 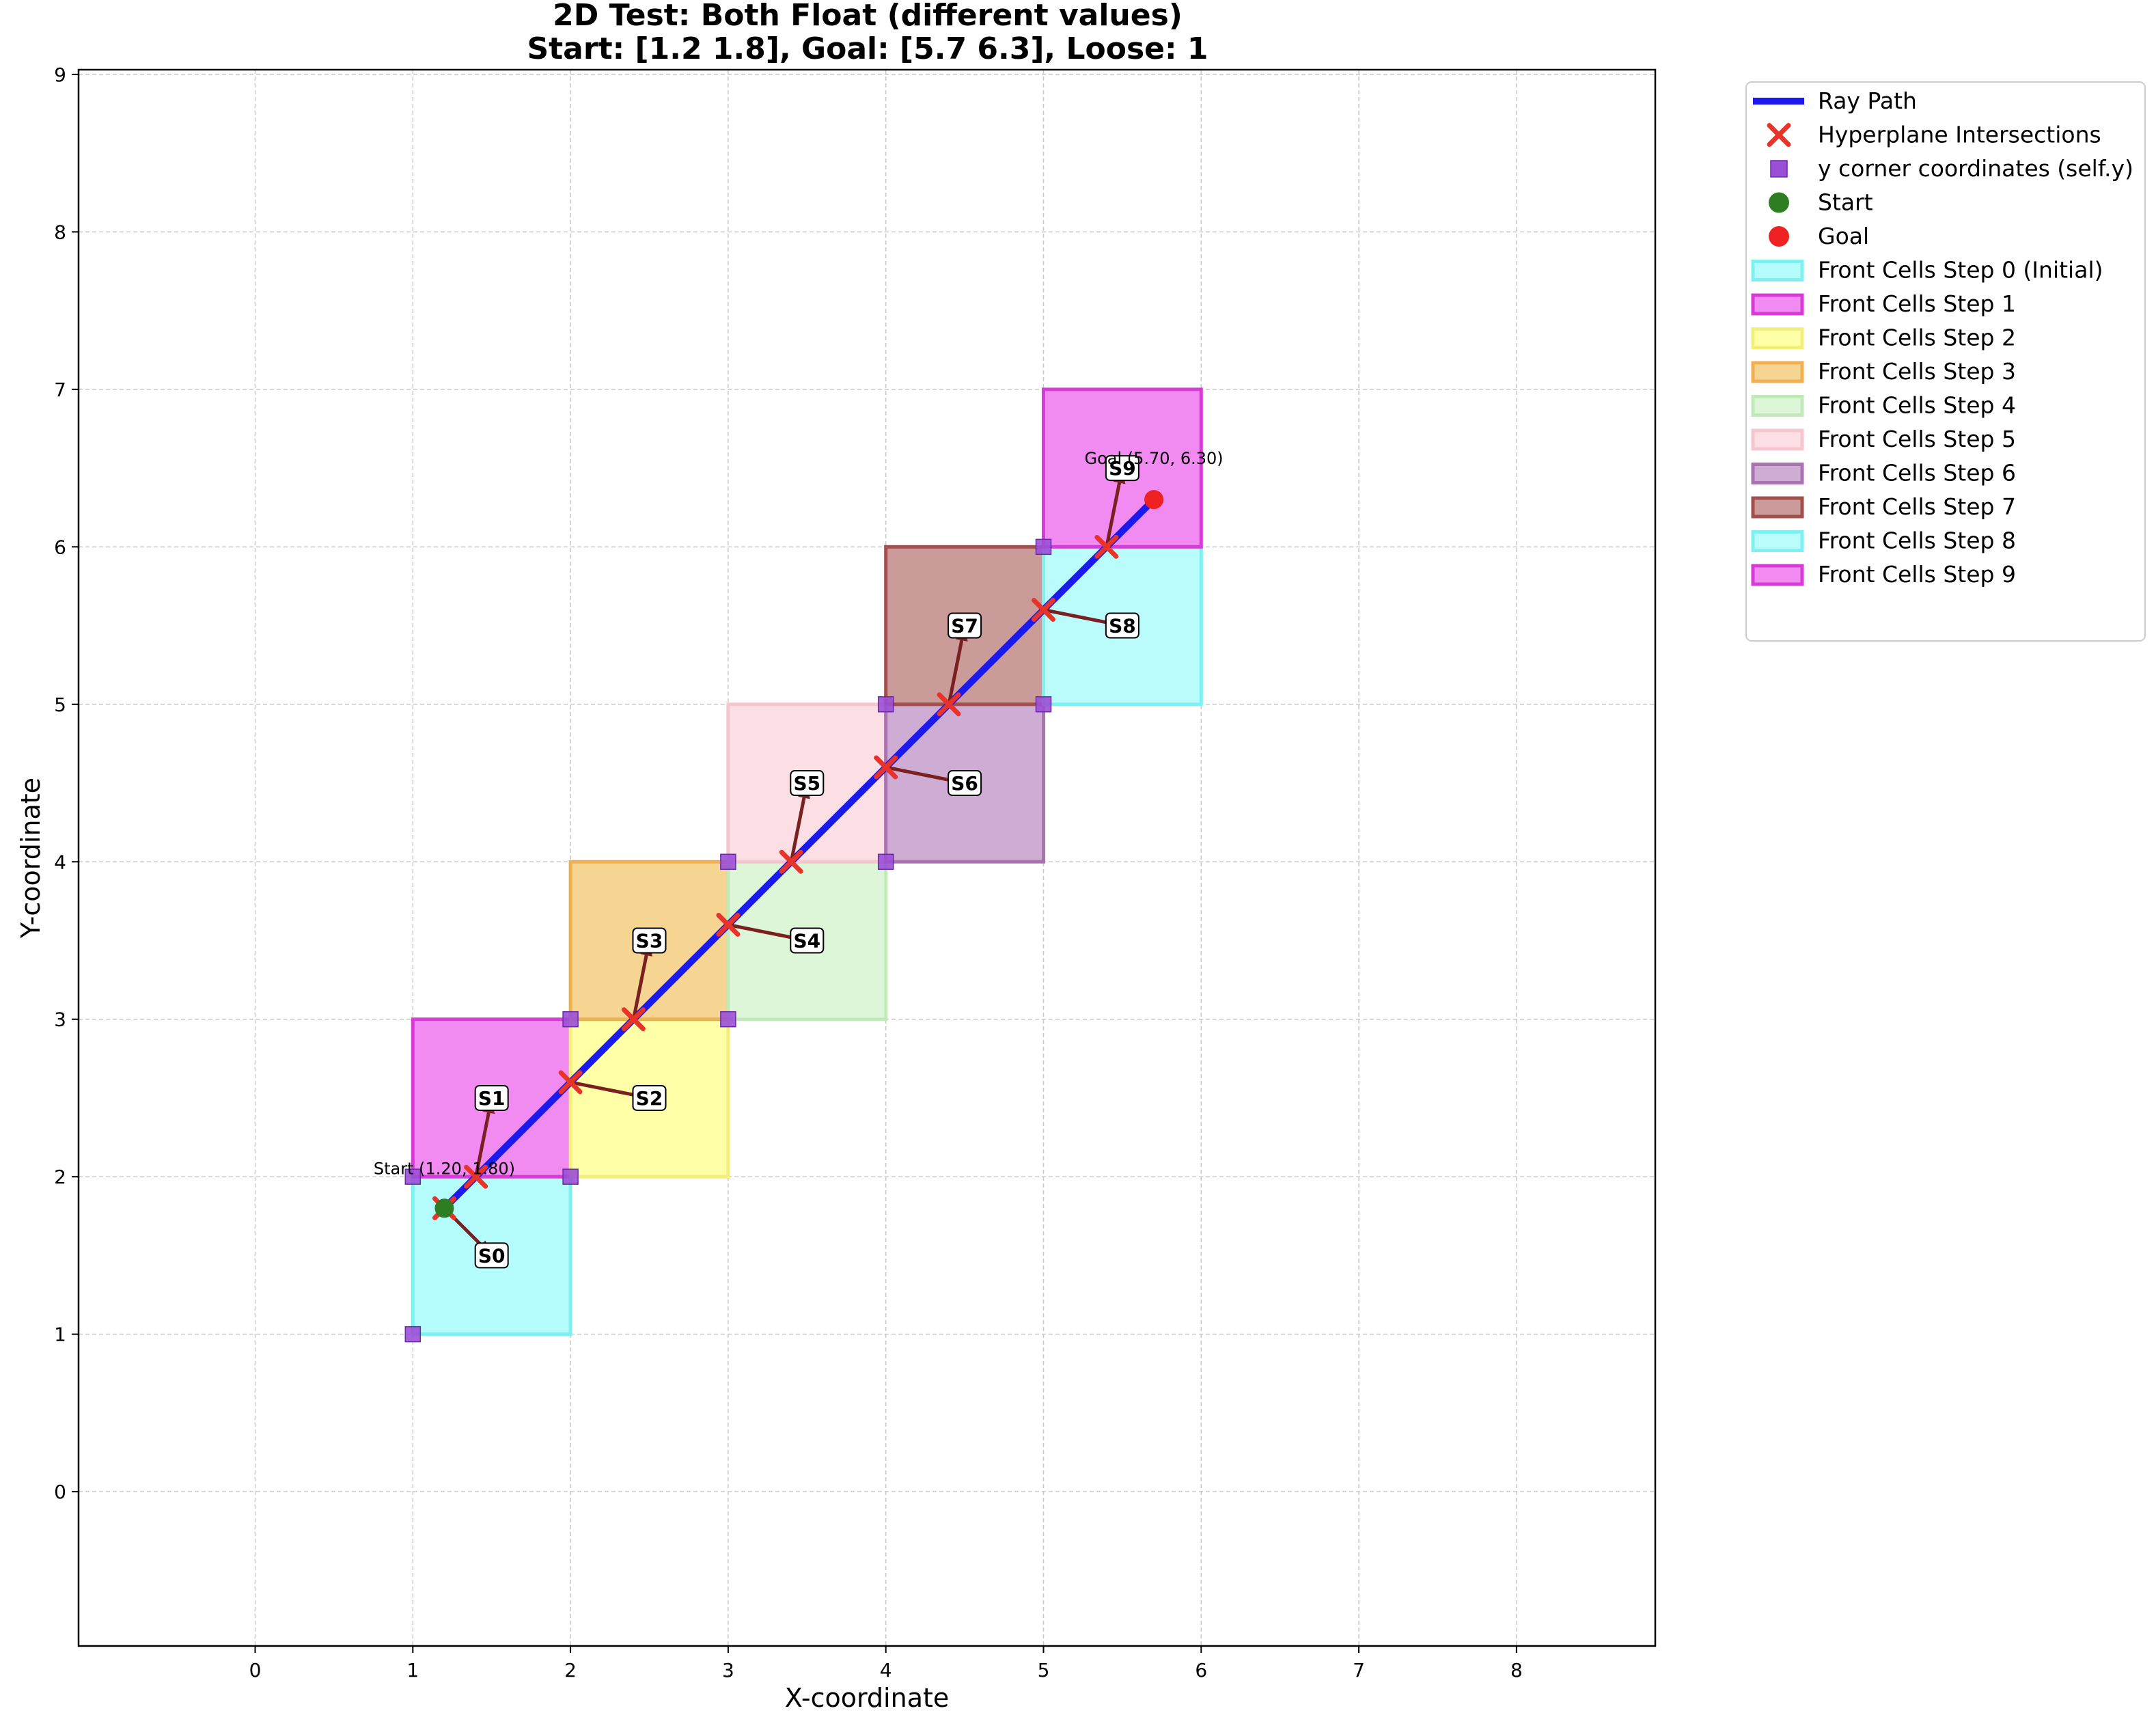 What do you see at coordinates (1779, 202) in the screenshot?
I see `legend-start-swatch` at bounding box center [1779, 202].